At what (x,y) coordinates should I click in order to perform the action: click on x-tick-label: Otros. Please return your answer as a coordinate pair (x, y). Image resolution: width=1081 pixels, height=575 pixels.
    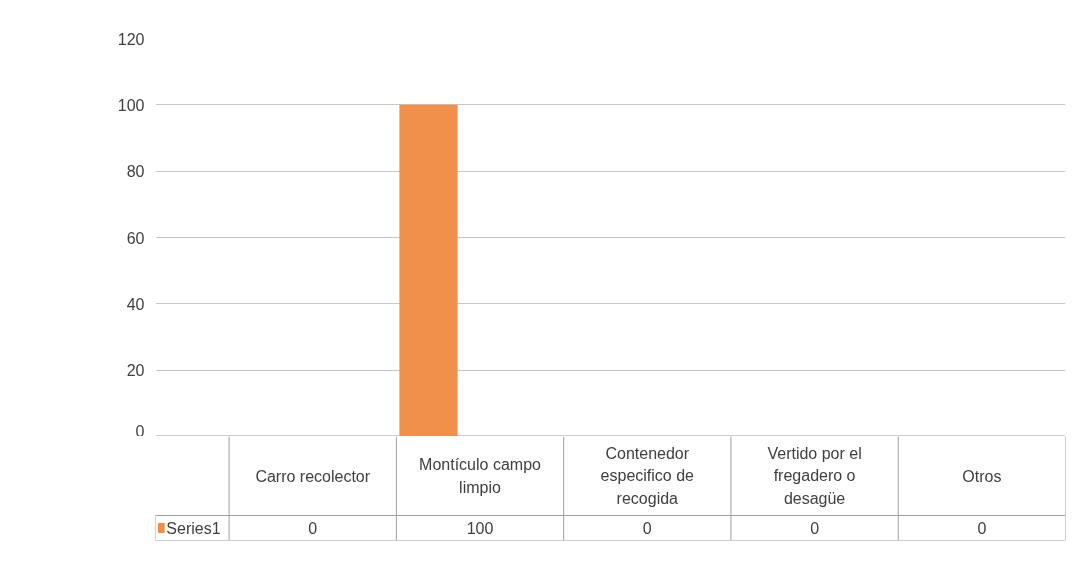
    Looking at the image, I should click on (982, 476).